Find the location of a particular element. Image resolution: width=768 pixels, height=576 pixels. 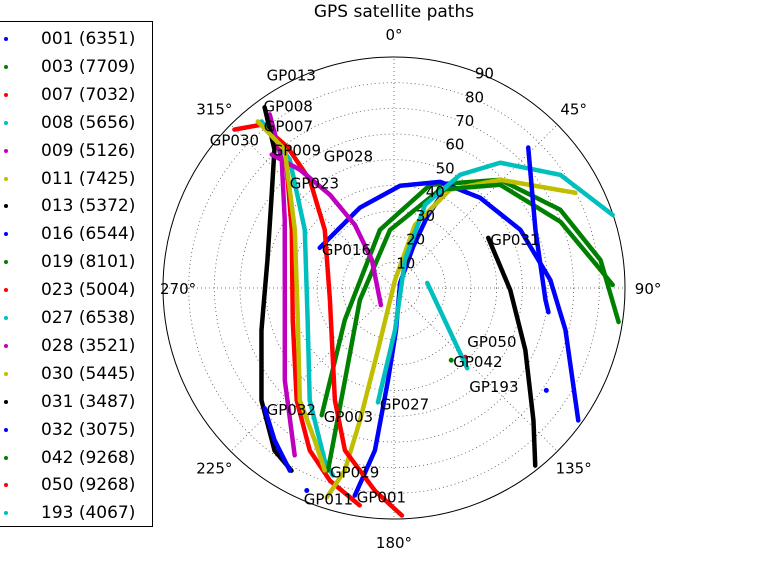

angle-tick-label: 315° is located at coordinates (214, 109).